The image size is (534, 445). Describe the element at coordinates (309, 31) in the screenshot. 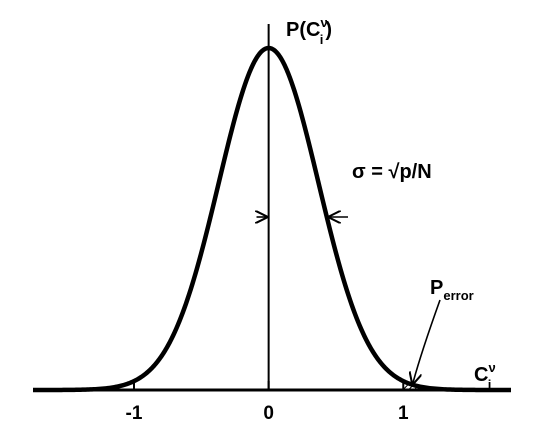

I see `y-axis-label: P(Cν i)` at that location.